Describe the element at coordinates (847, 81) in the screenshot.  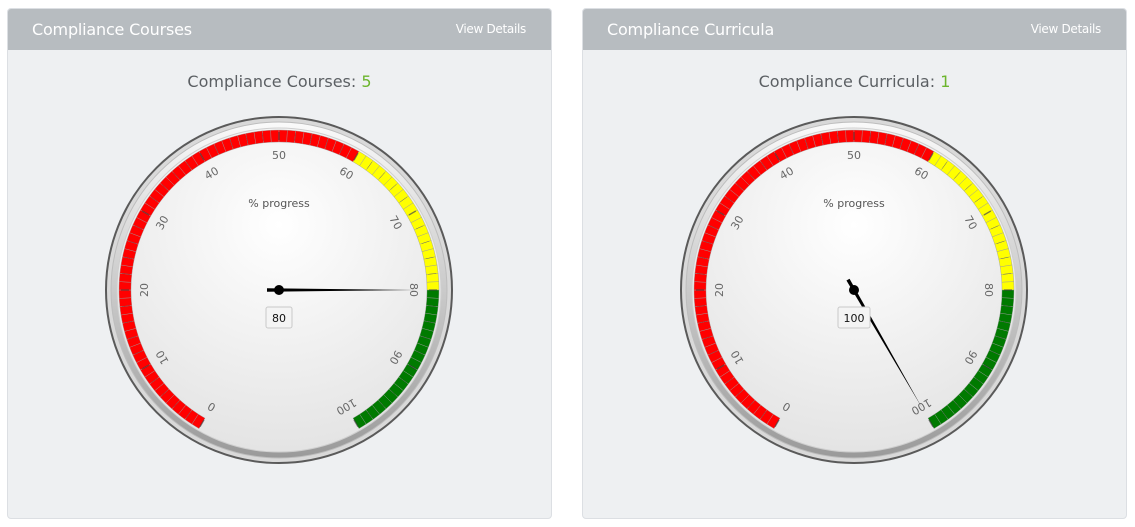
I see `summary-label: Compliance Curricula:` at that location.